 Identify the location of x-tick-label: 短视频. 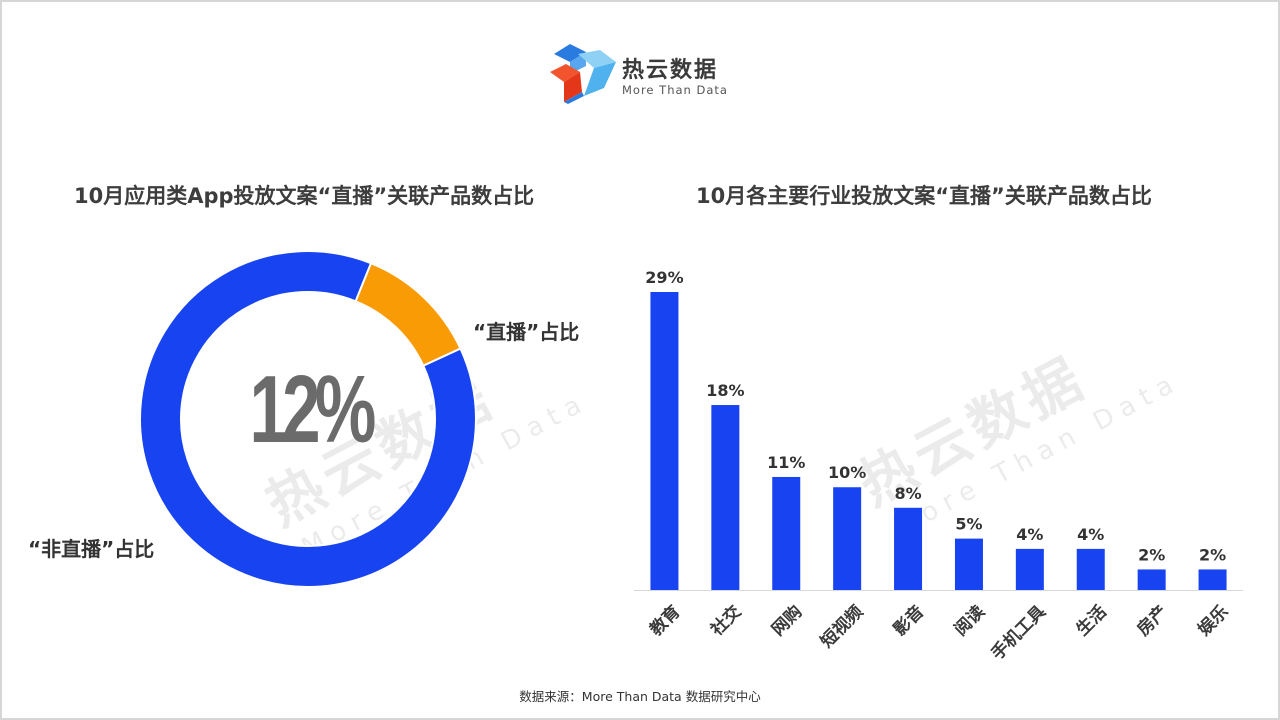
(841, 626).